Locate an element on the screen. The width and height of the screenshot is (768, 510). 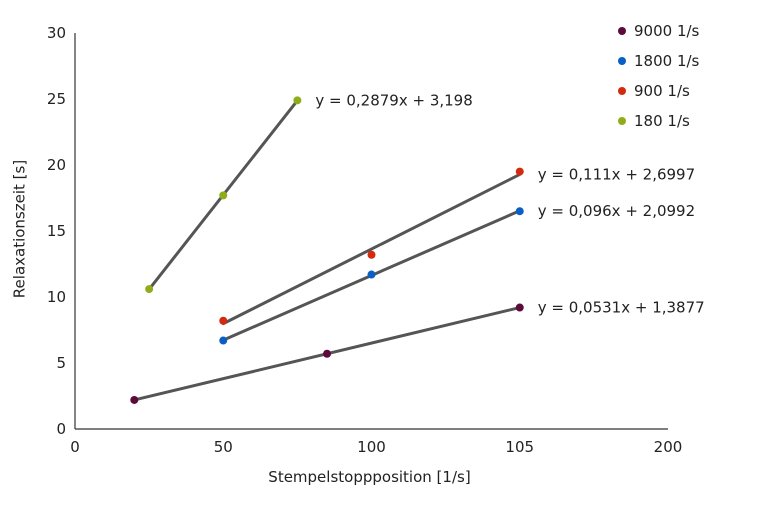
x-axis-ticks: 0 50 100 105 200 is located at coordinates (376, 447).